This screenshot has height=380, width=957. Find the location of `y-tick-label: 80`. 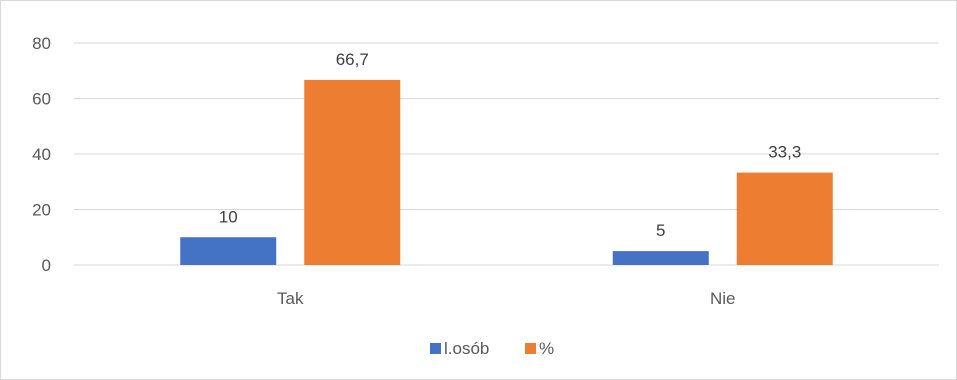

y-tick-label: 80 is located at coordinates (41, 43).